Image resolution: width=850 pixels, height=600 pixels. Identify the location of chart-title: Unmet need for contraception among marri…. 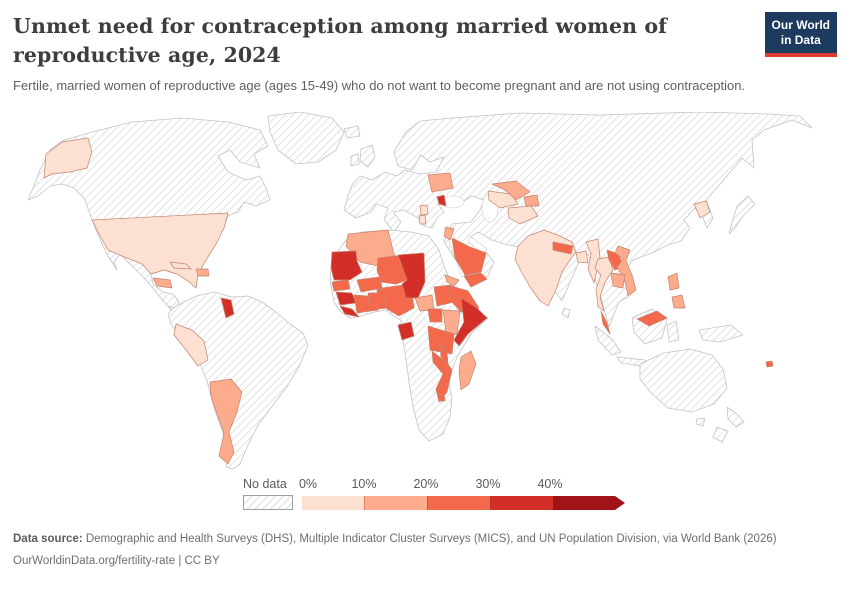
(340, 41).